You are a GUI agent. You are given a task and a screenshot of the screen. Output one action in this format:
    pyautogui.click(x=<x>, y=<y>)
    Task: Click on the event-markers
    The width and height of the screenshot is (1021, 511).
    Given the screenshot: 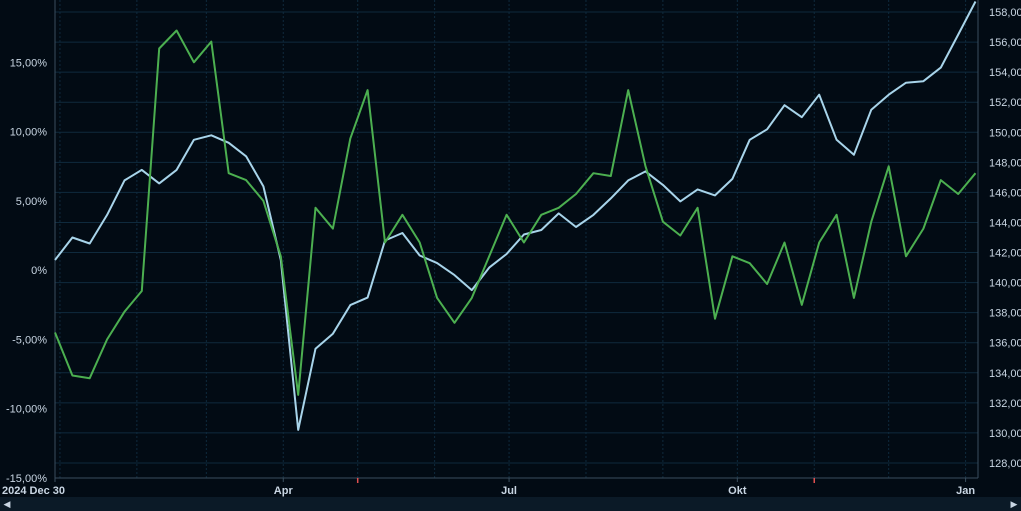 What is the action you would take?
    pyautogui.click(x=585, y=480)
    